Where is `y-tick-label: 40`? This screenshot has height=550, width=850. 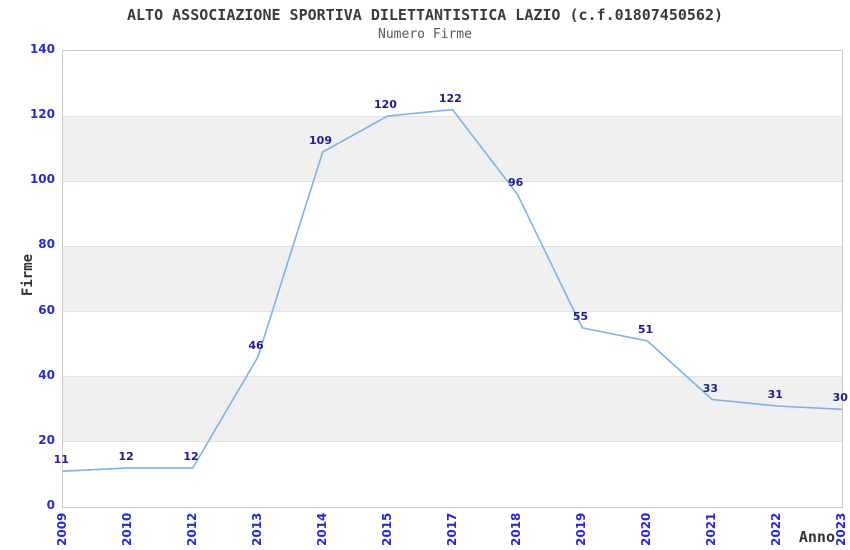 y-tick-label: 40 is located at coordinates (46, 374).